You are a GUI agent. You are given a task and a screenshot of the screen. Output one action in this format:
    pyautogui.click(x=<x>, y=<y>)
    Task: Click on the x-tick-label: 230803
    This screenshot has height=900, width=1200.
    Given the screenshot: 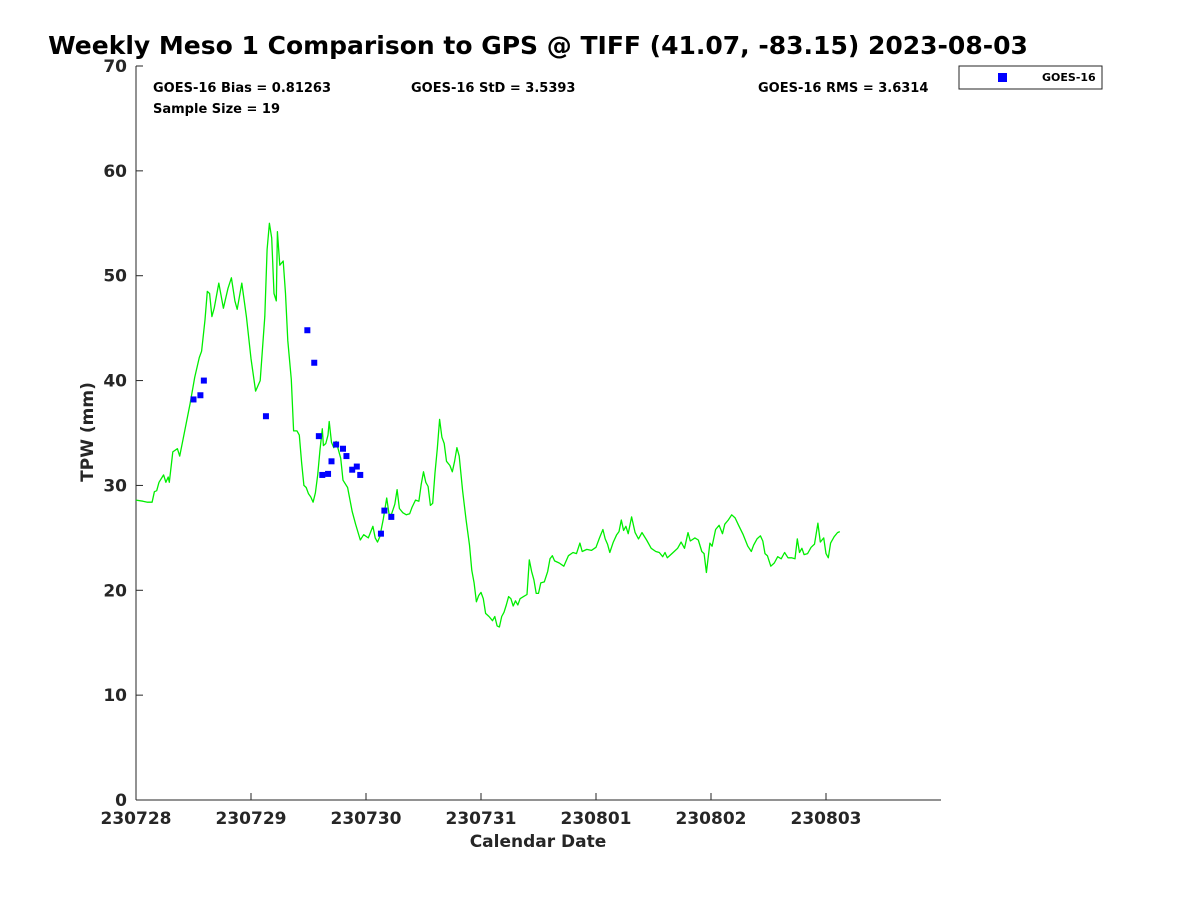 What is the action you would take?
    pyautogui.click(x=826, y=819)
    